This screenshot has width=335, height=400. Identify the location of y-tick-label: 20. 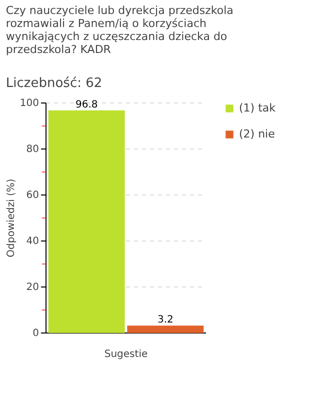
(32, 287).